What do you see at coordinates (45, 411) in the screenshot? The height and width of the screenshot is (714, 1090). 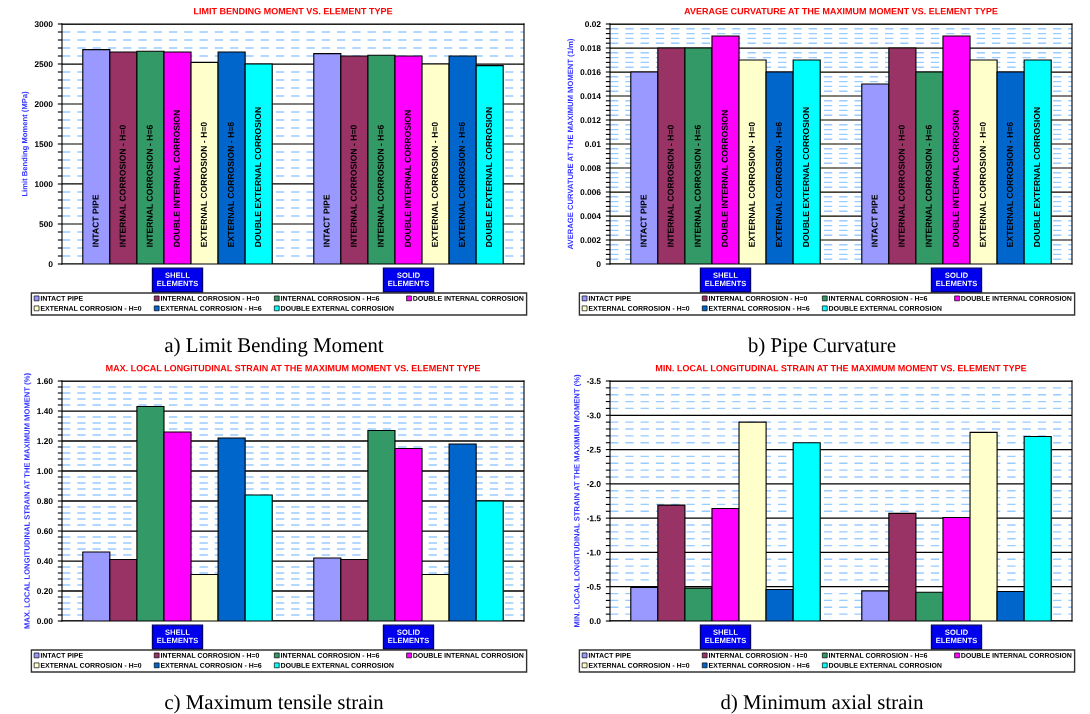 I see `y-tick-label: 1.40` at bounding box center [45, 411].